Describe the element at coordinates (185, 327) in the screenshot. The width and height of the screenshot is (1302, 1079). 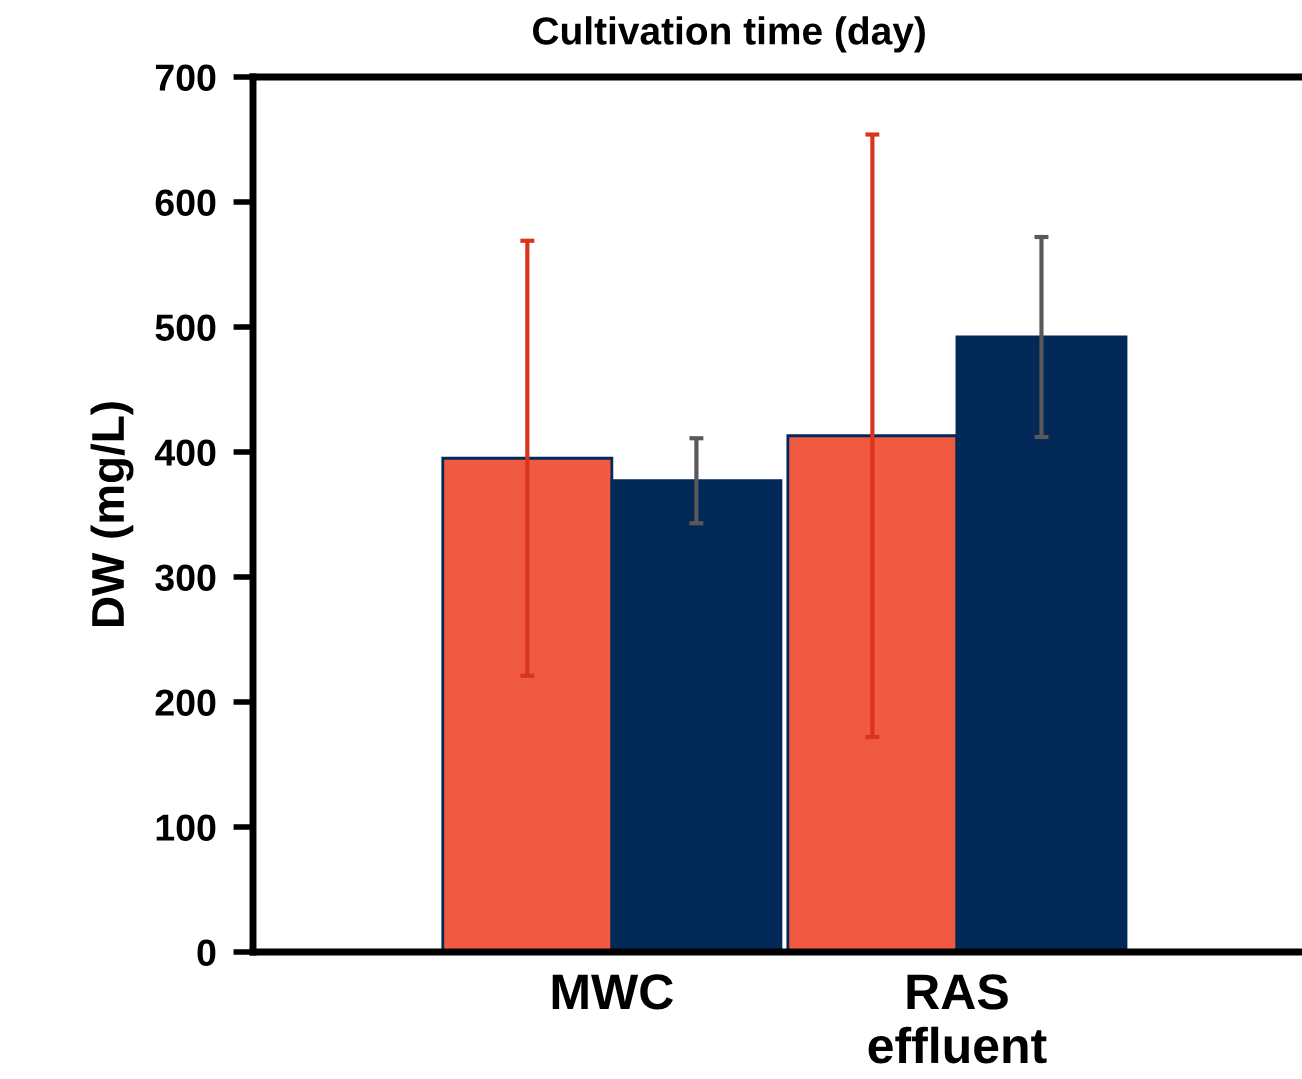
I see `y-tick-label: 500` at that location.